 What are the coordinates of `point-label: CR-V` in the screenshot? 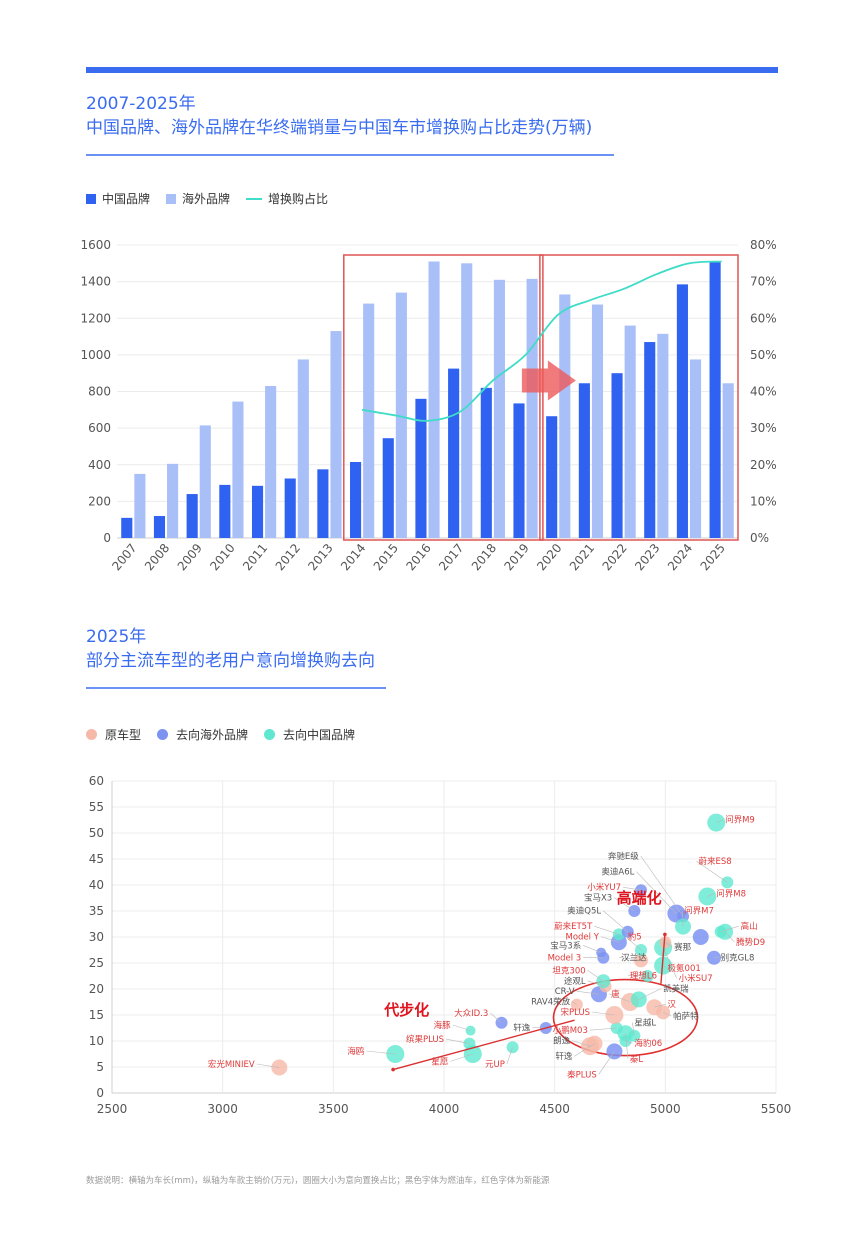 It's located at (565, 992).